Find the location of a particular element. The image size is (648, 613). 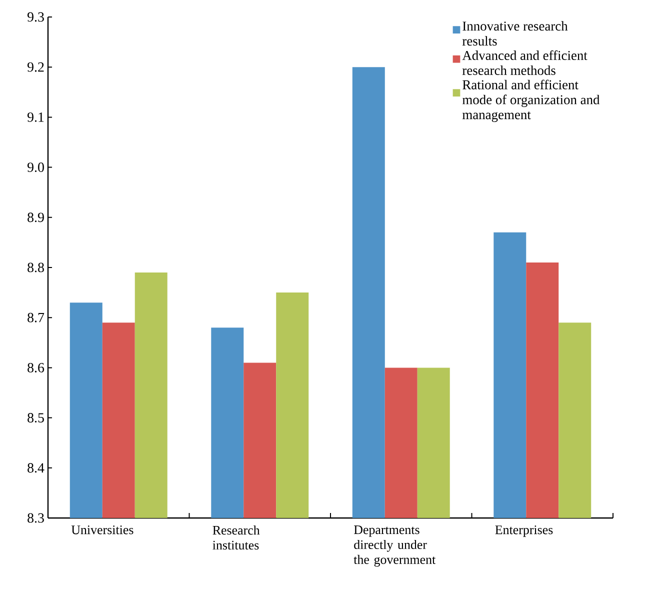

y-tick-label: 8.6 is located at coordinates (36, 367).